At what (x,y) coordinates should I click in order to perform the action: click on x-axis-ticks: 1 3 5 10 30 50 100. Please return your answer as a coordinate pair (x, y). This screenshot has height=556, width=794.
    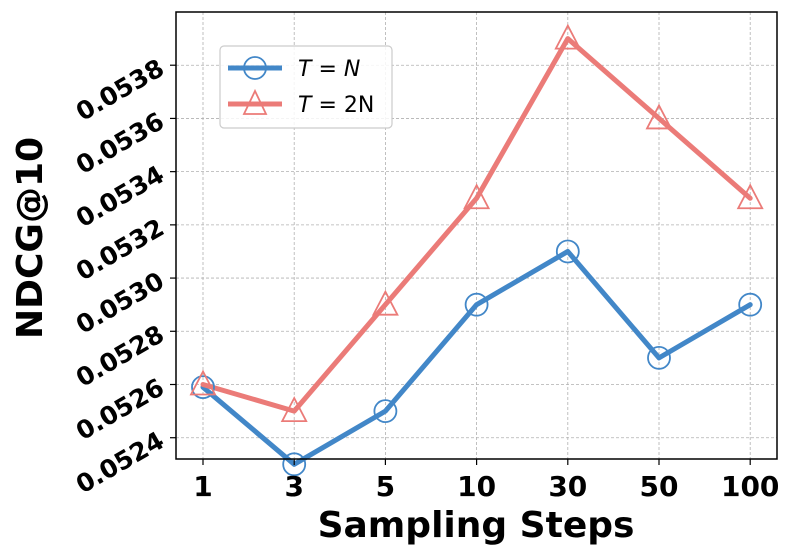
    Looking at the image, I should click on (486, 481).